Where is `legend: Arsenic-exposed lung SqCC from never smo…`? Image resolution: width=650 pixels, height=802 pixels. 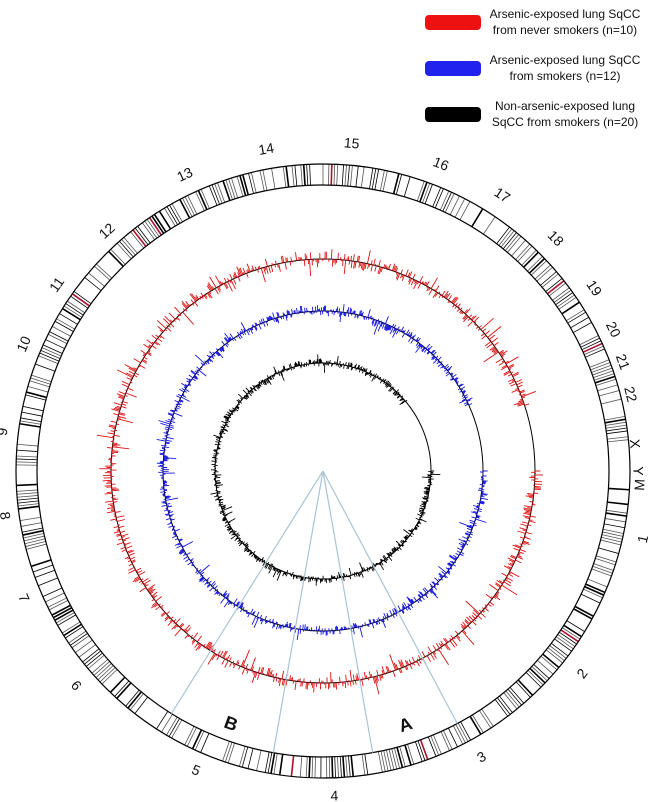
legend: Arsenic-exposed lung SqCC from never smo… is located at coordinates (536, 75).